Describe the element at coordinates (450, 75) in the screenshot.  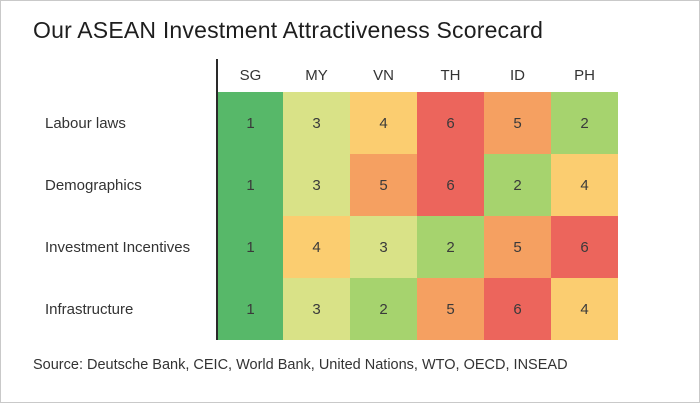
I see `column-header-th: TH` at that location.